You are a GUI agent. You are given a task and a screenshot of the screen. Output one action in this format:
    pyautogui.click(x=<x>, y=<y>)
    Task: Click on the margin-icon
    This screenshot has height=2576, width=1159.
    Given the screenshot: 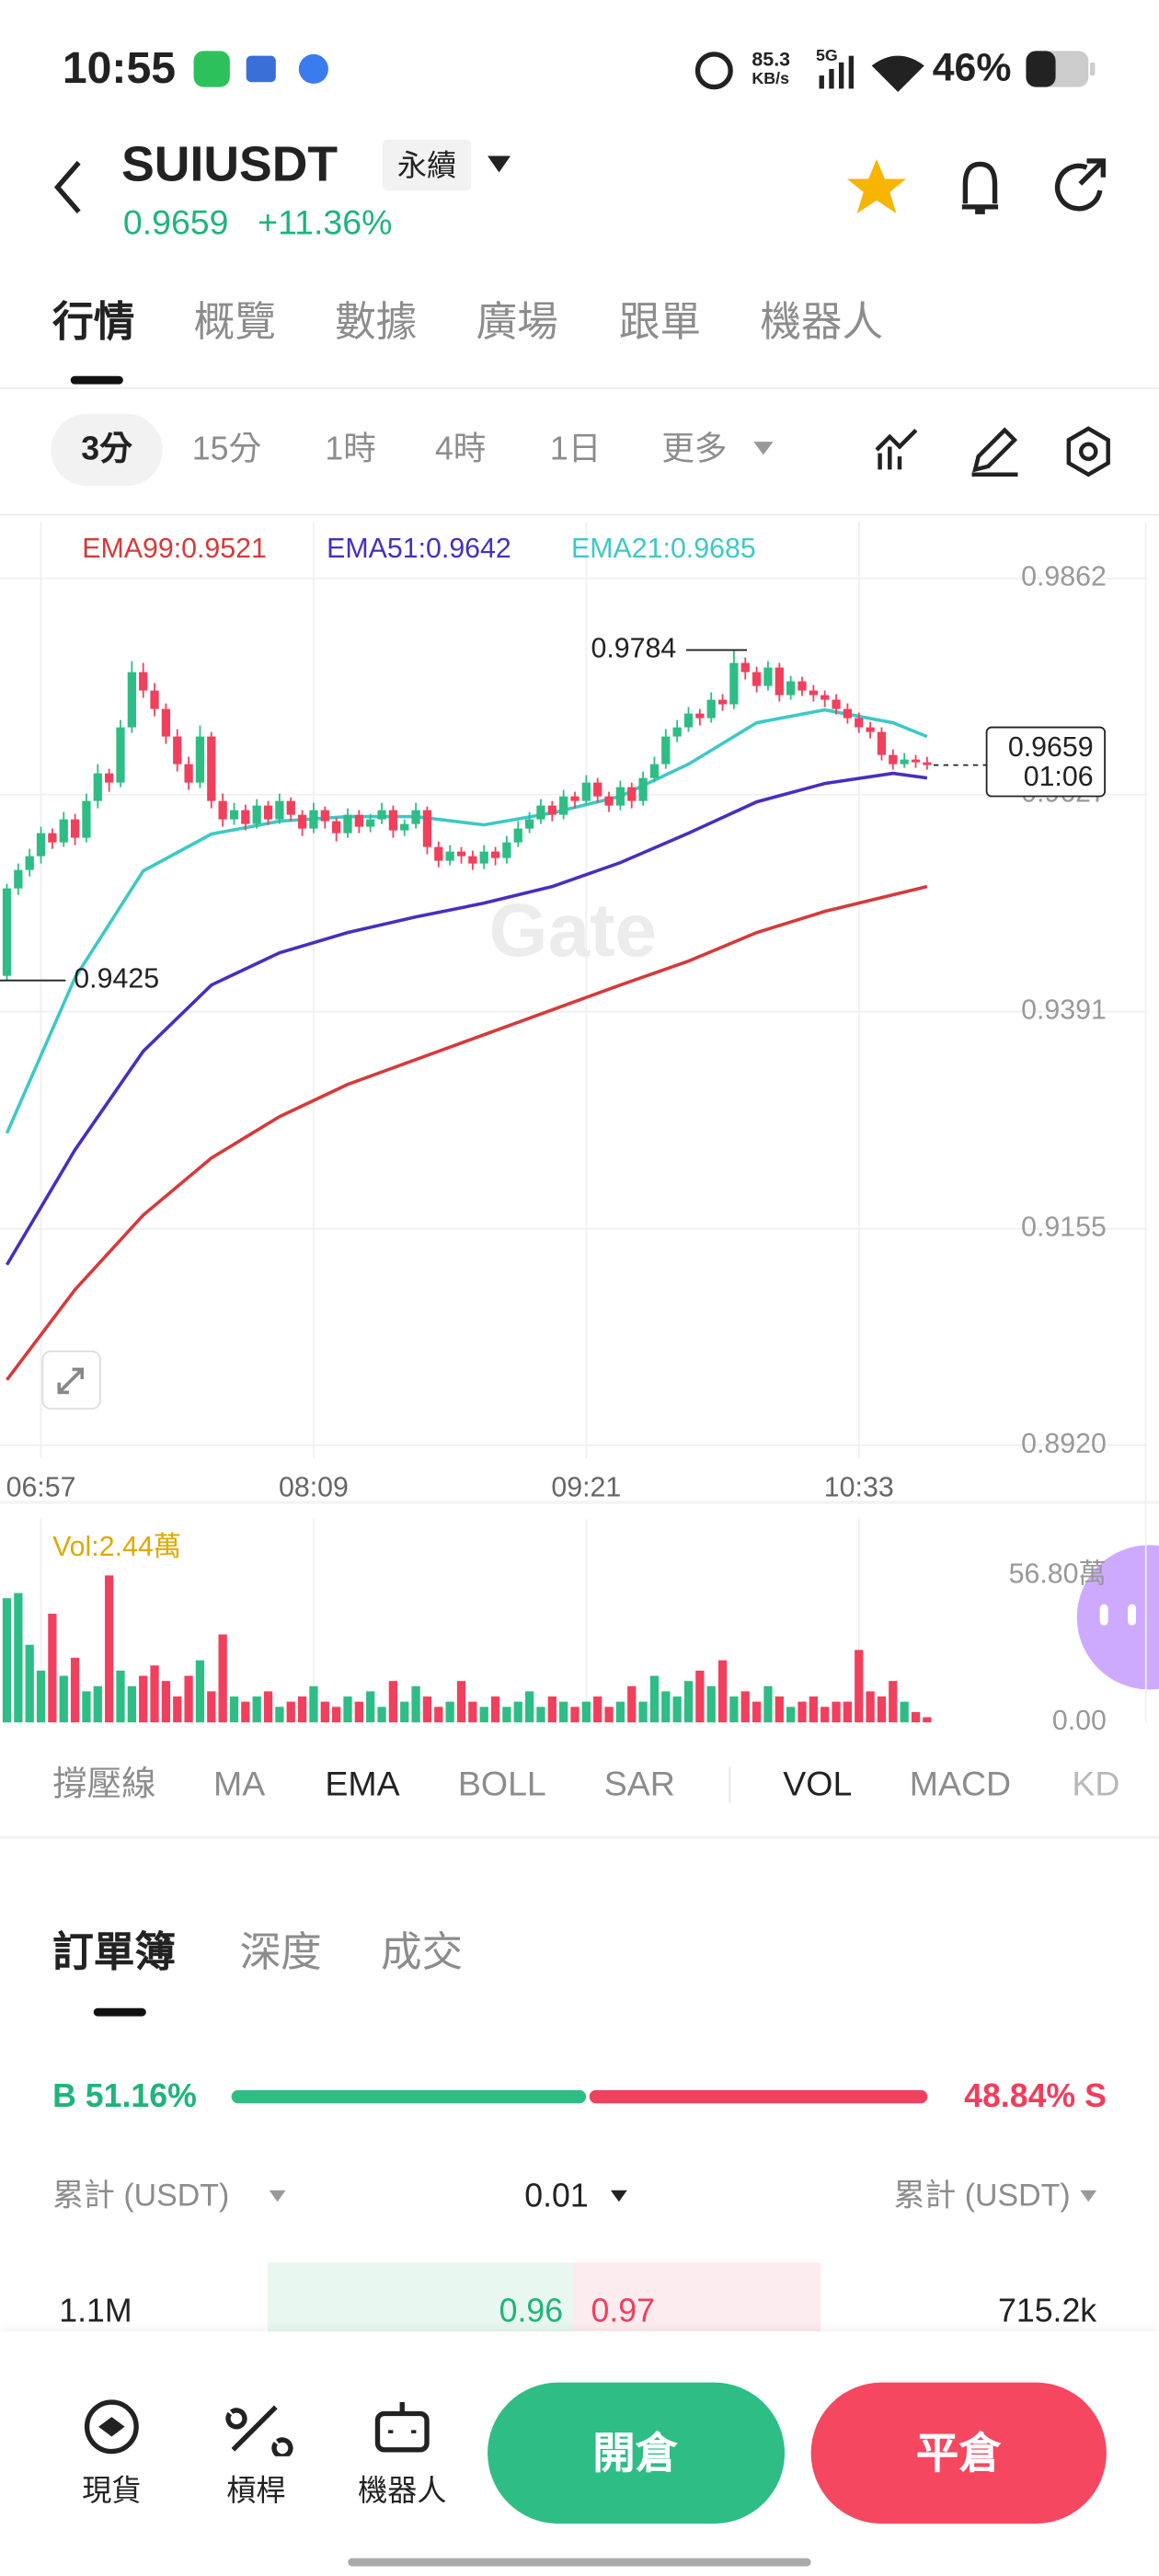 What is the action you would take?
    pyautogui.click(x=259, y=2430)
    